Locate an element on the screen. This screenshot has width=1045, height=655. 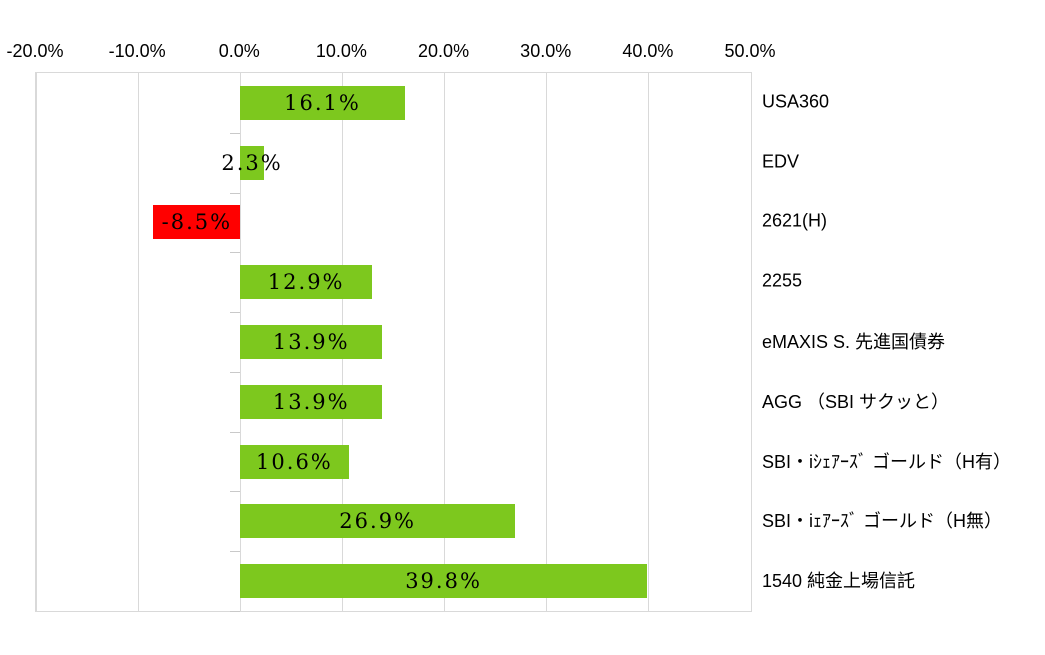
bar-value-label: 16.1% is located at coordinates (322, 102).